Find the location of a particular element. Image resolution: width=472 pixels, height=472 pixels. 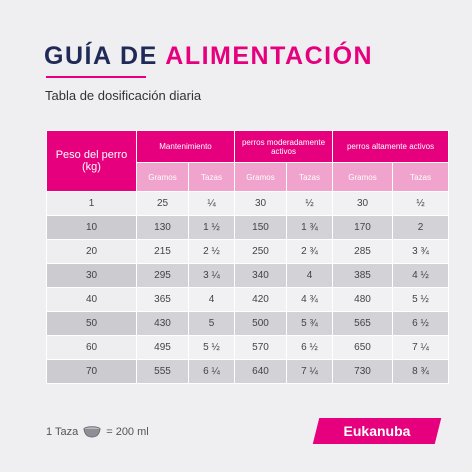

table-cell: 130 is located at coordinates (162, 227).